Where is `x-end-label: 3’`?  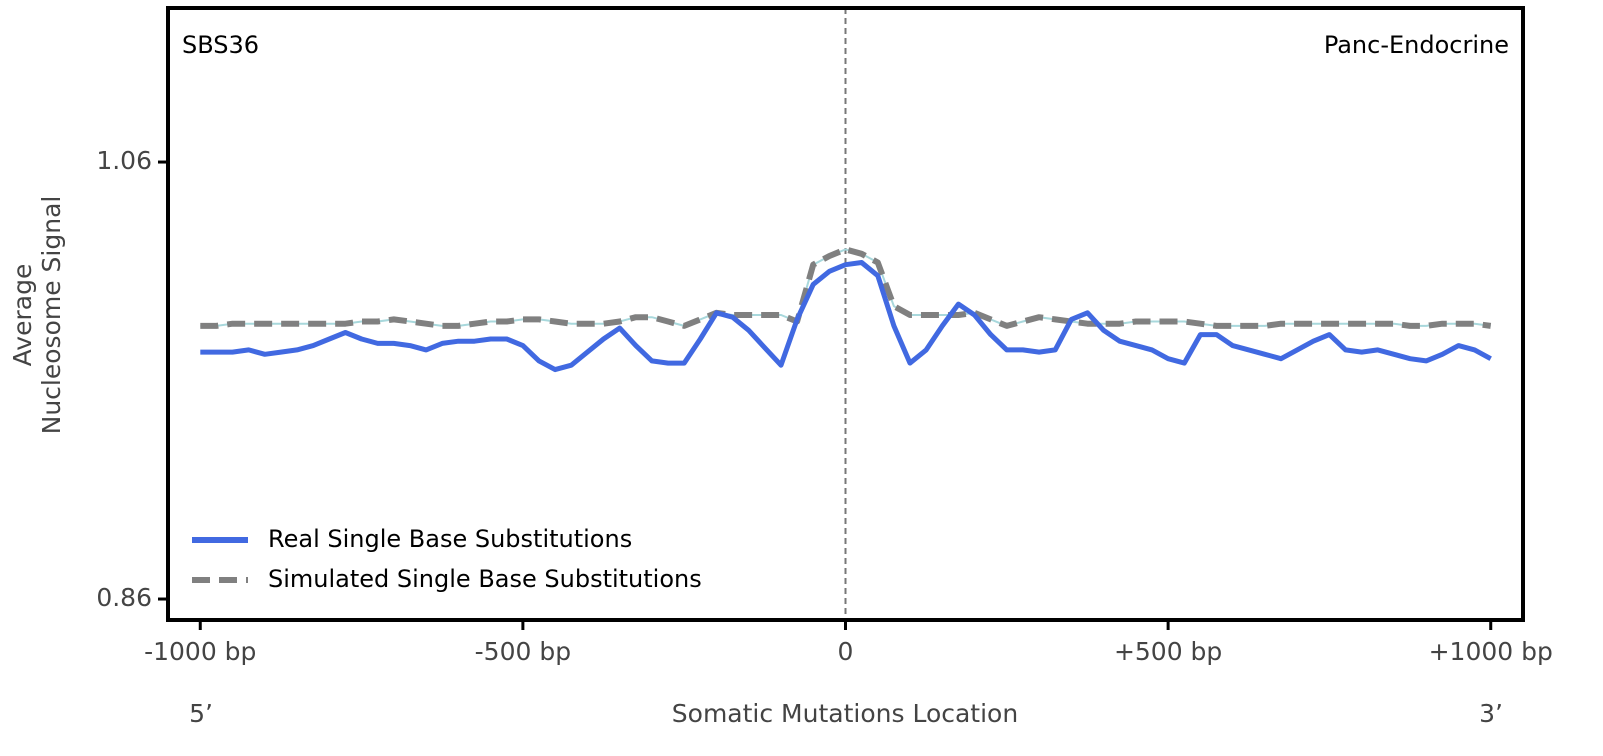 x-end-label: 3’ is located at coordinates (1491, 713).